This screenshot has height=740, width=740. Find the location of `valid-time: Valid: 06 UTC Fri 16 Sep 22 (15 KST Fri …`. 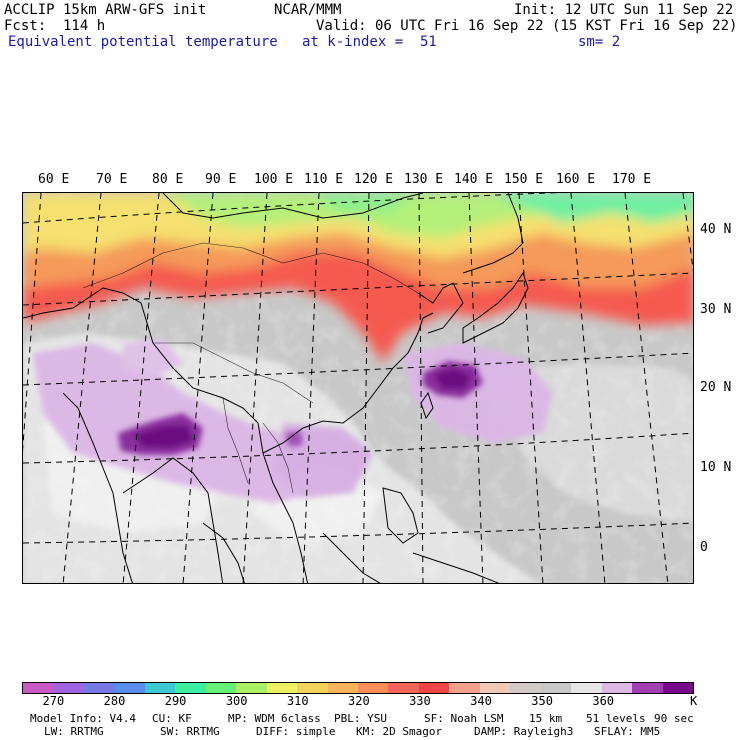

valid-time: Valid: 06 UTC Fri 16 Sep 22 (15 KST Fri … is located at coordinates (527, 26).